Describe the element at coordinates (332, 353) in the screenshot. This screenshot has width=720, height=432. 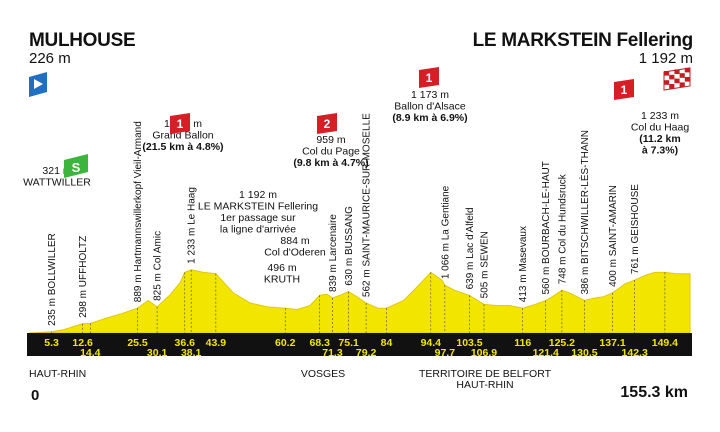
I see `km-label: 71.3` at that location.